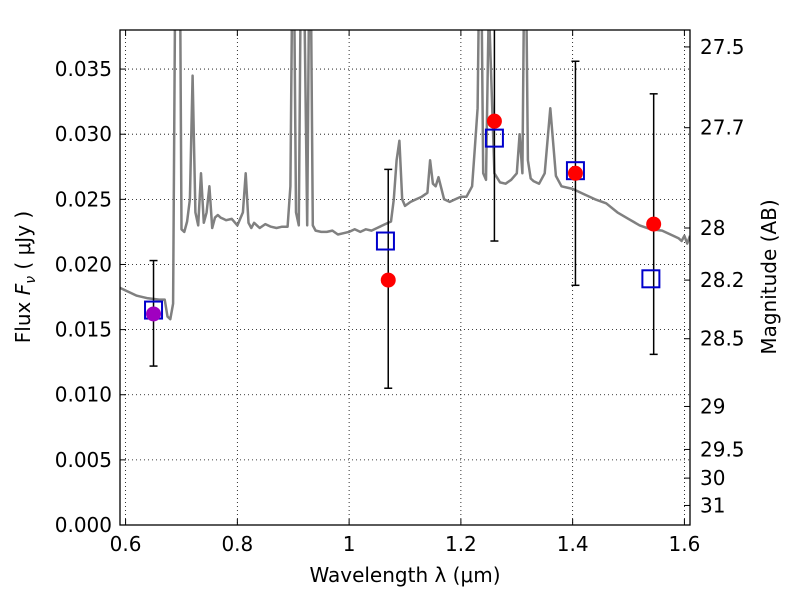 This screenshot has height=600, width=800. Describe the element at coordinates (83, 525) in the screenshot. I see `y-tick-label: 0.000` at that location.